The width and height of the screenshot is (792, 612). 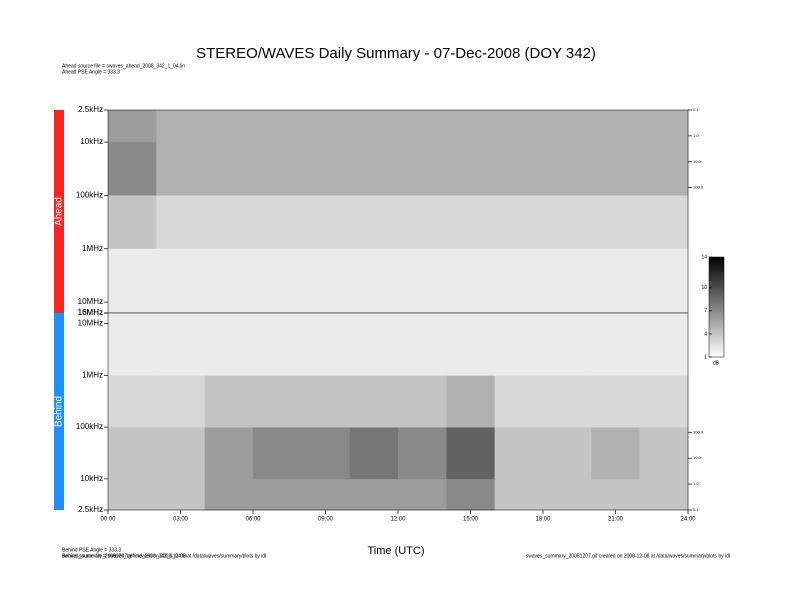 What do you see at coordinates (395, 551) in the screenshot?
I see `x-axis-label: Time (UTC)` at bounding box center [395, 551].